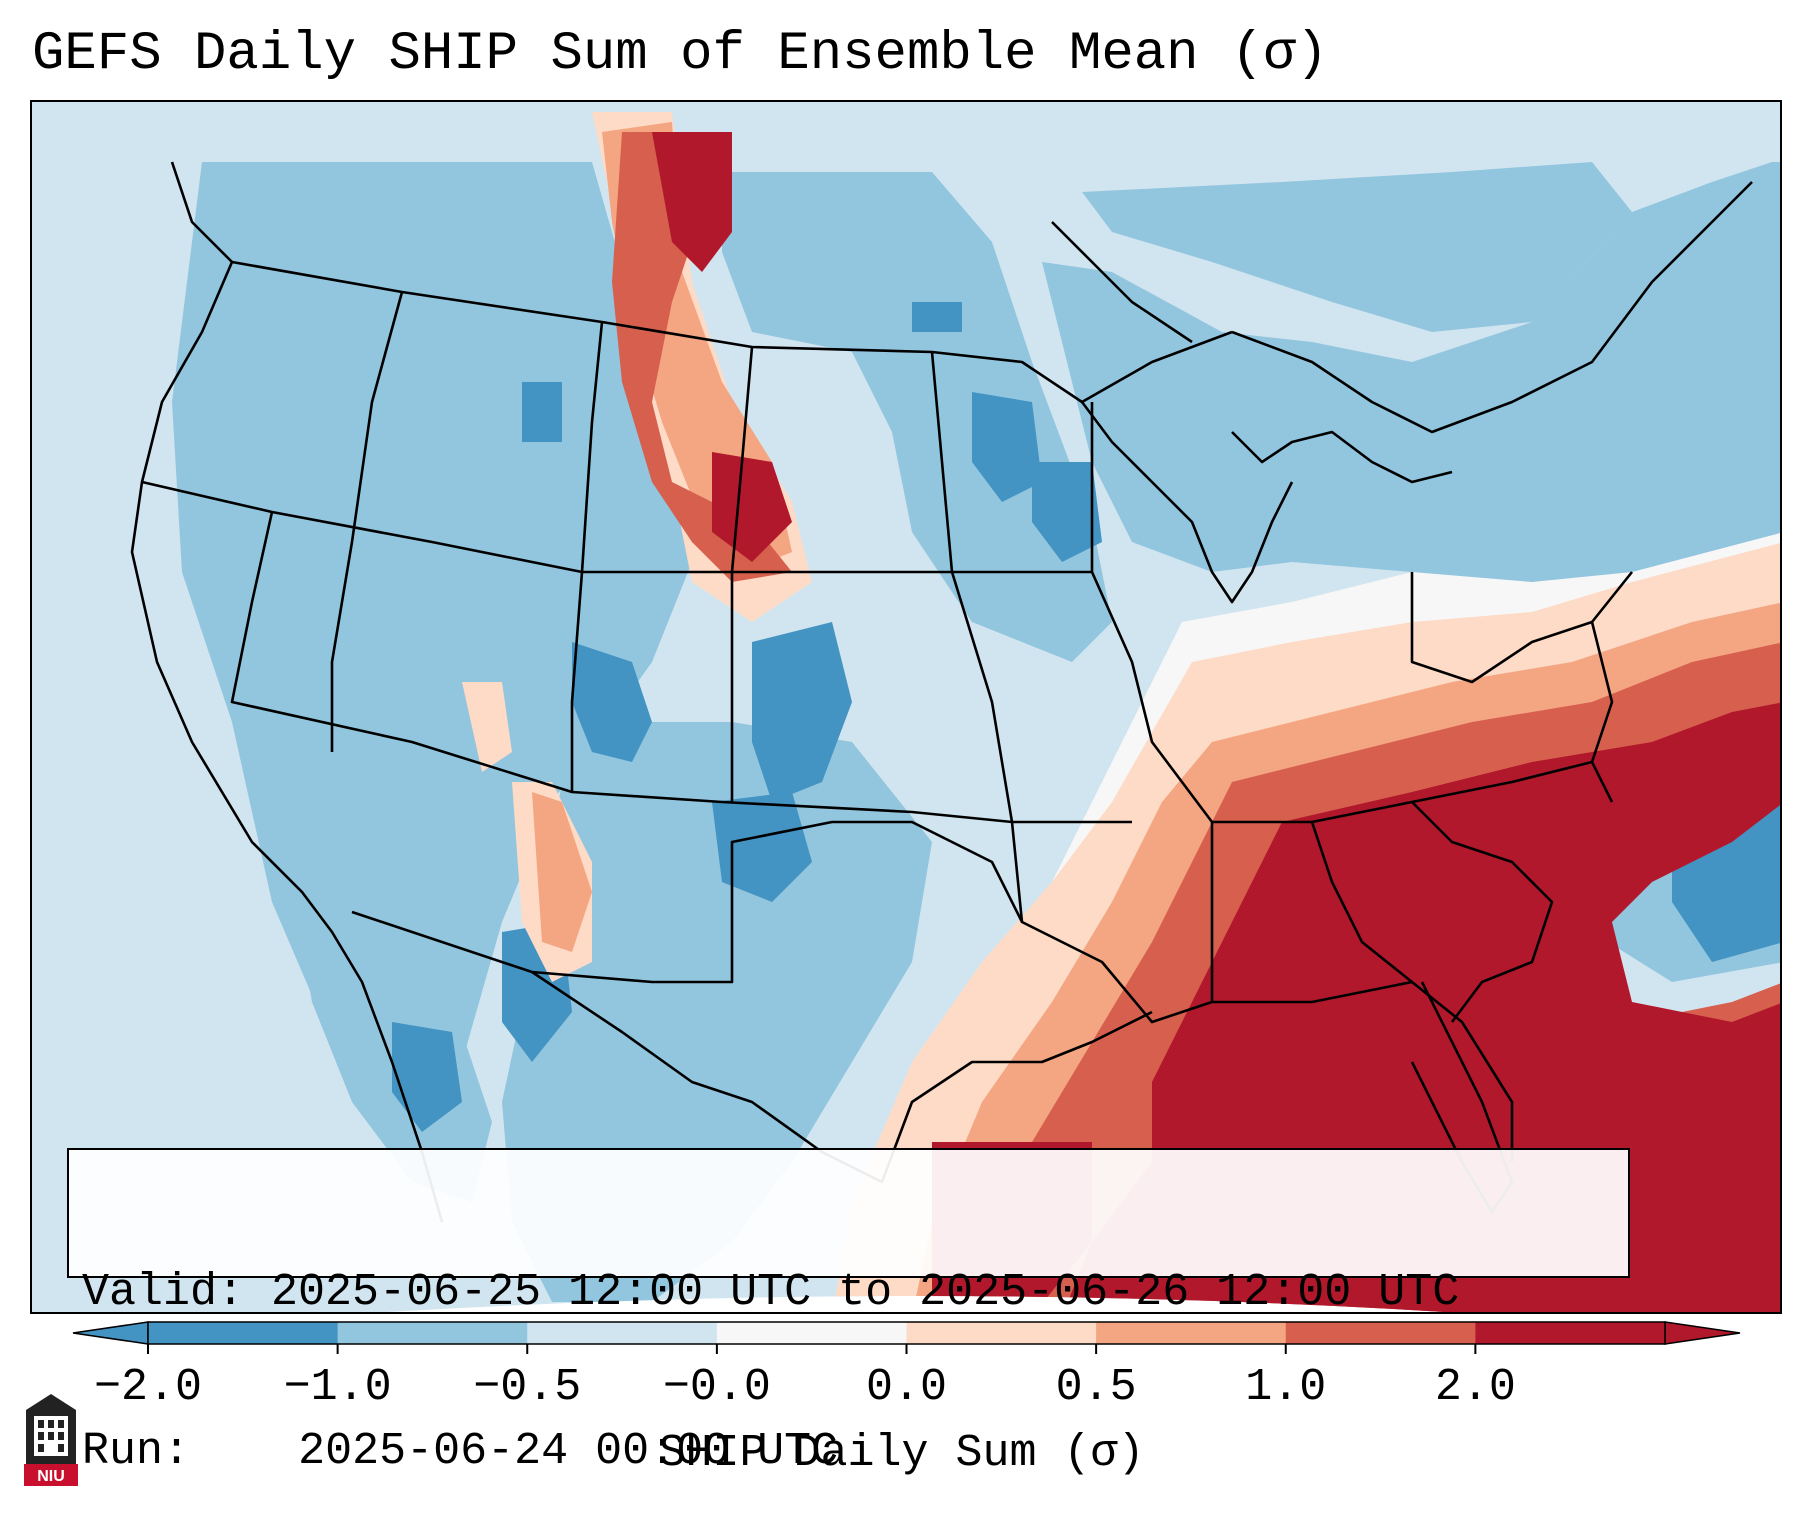 The height and width of the screenshot is (1531, 1803). What do you see at coordinates (1475, 1387) in the screenshot?
I see `colorbar-tick-label: 2.0` at bounding box center [1475, 1387].